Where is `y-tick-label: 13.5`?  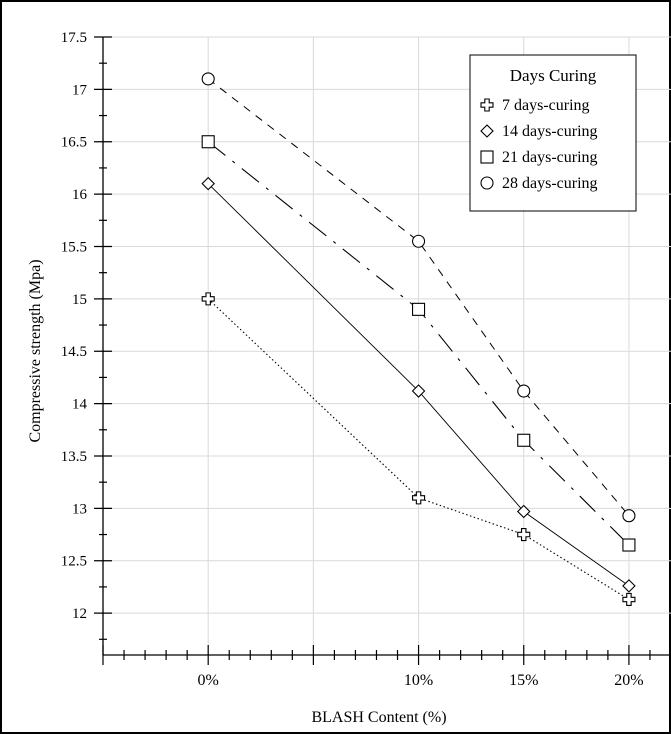 y-tick-label: 13.5 is located at coordinates (74, 457).